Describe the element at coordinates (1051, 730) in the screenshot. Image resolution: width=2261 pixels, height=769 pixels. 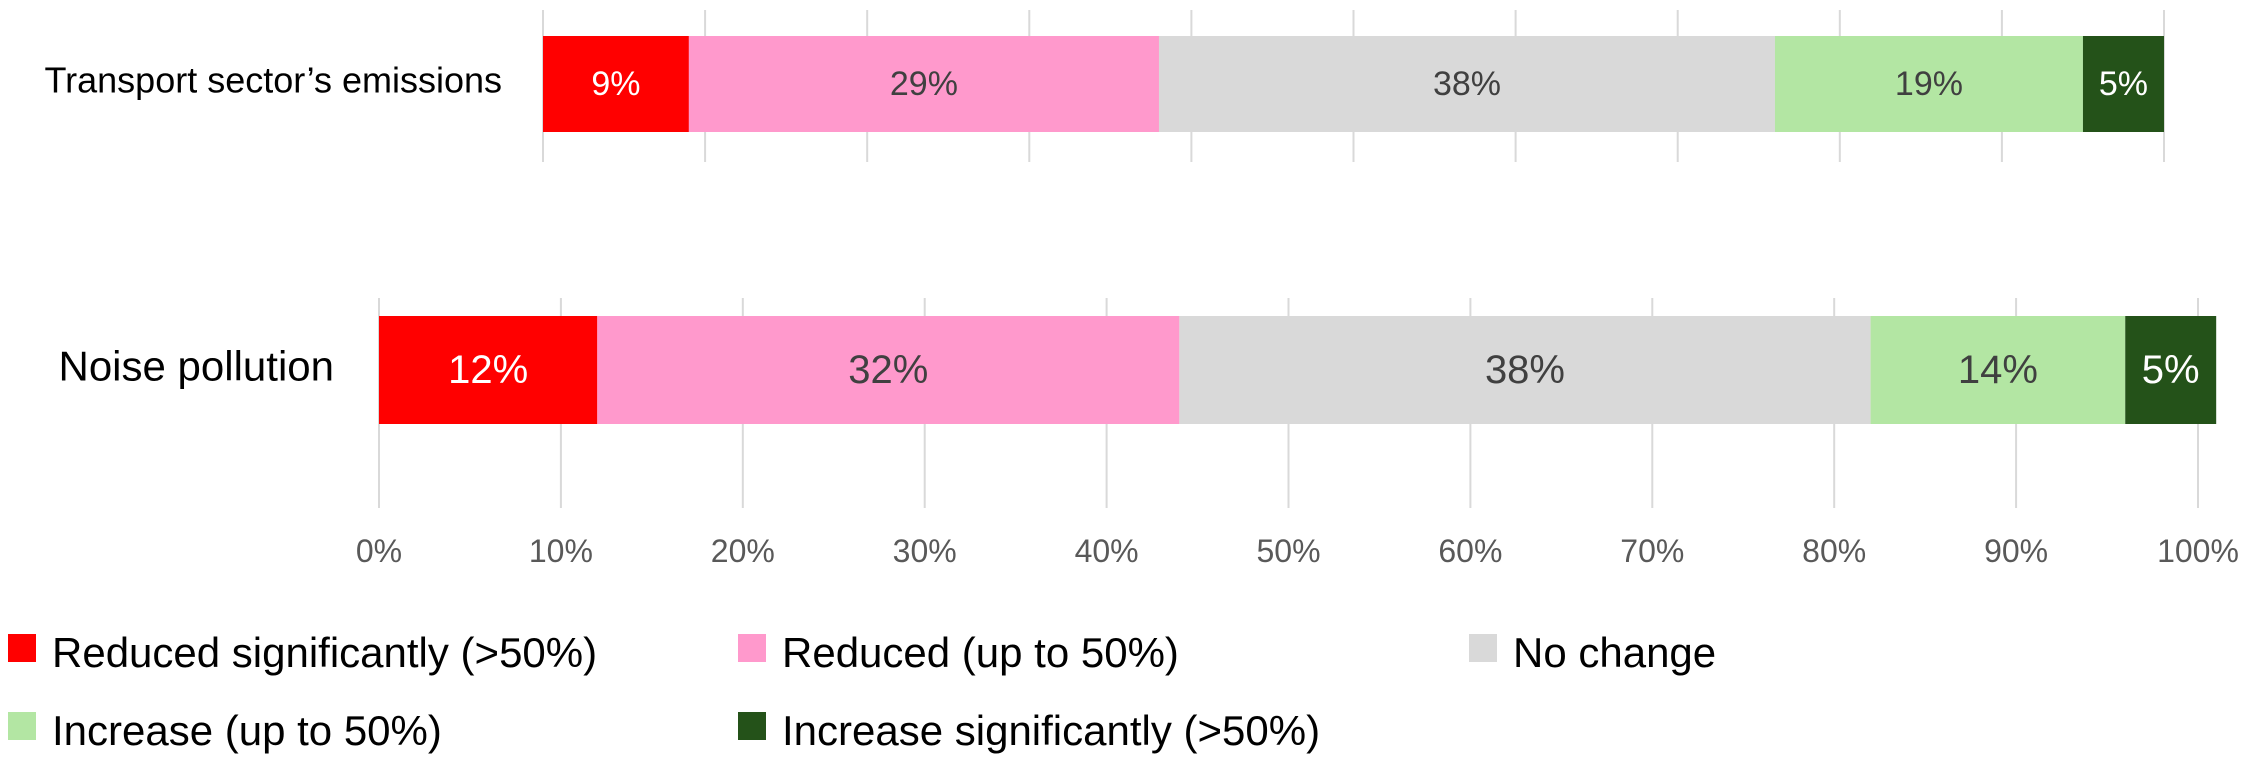
I see `legend-label: Increase significantly (>50%)` at that location.